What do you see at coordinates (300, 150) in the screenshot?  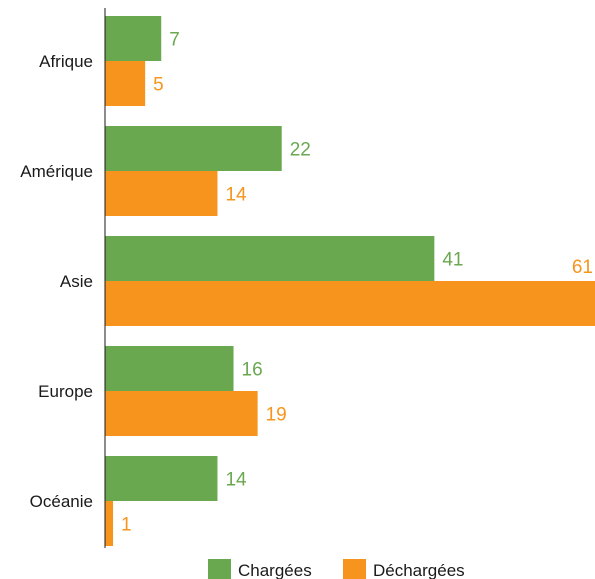 I see `value-label-chargees-amerique: 22` at bounding box center [300, 150].